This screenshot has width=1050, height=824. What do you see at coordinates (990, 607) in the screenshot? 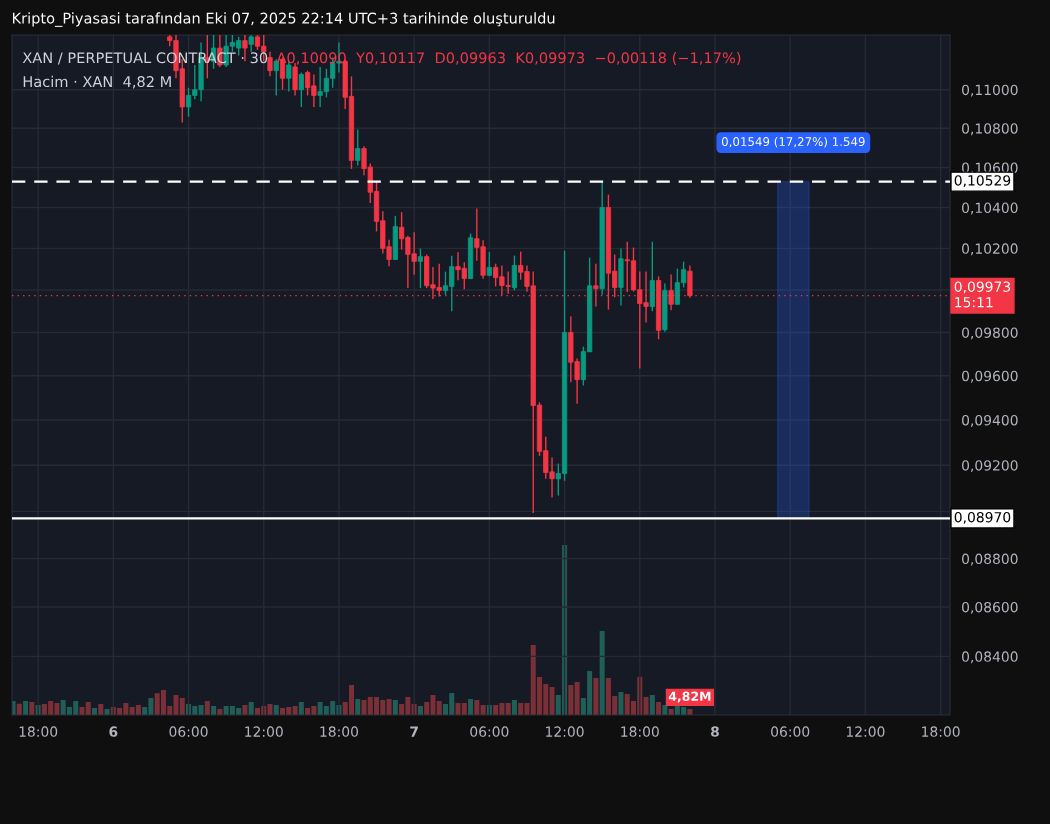
I see `y-tick-label: 0,08600` at bounding box center [990, 607].